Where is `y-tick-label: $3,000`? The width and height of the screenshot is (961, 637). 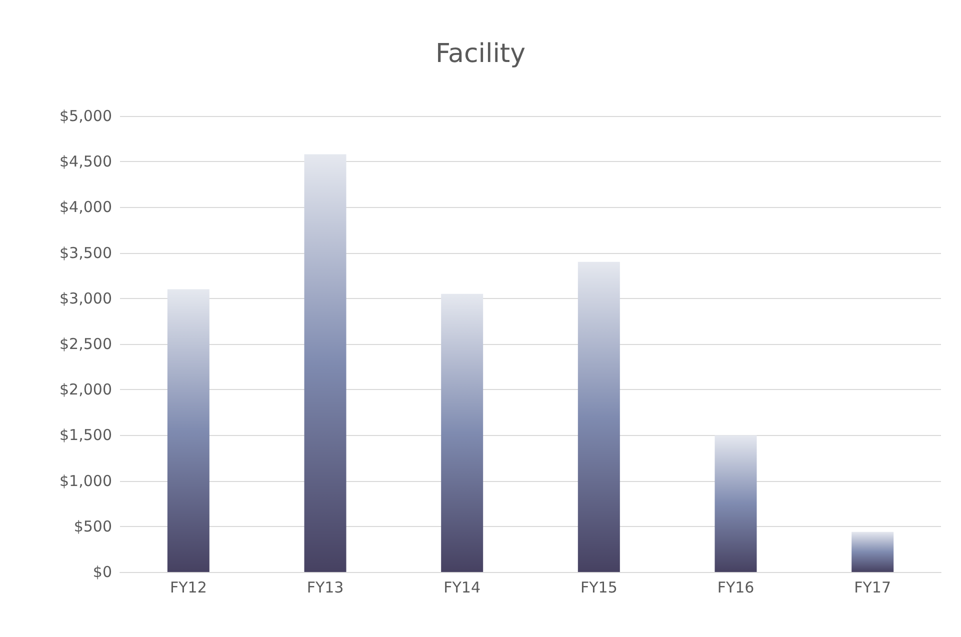
y-tick-label: $3,000 is located at coordinates (86, 298).